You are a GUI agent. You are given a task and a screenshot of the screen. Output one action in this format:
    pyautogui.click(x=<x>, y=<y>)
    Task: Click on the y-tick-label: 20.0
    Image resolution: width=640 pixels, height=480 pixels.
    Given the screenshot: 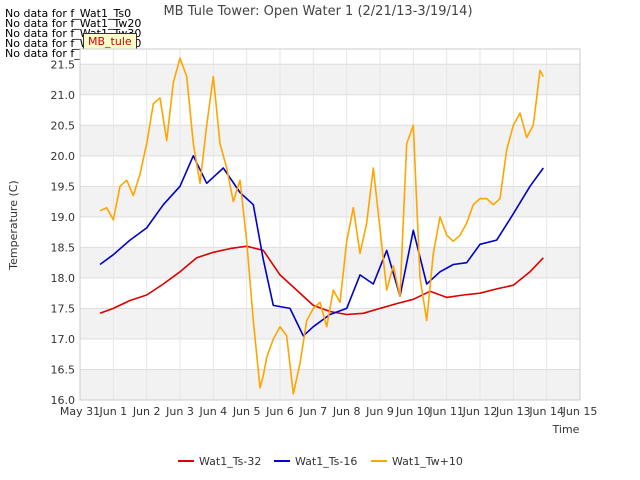 What is the action you would take?
    pyautogui.click(x=63, y=156)
    